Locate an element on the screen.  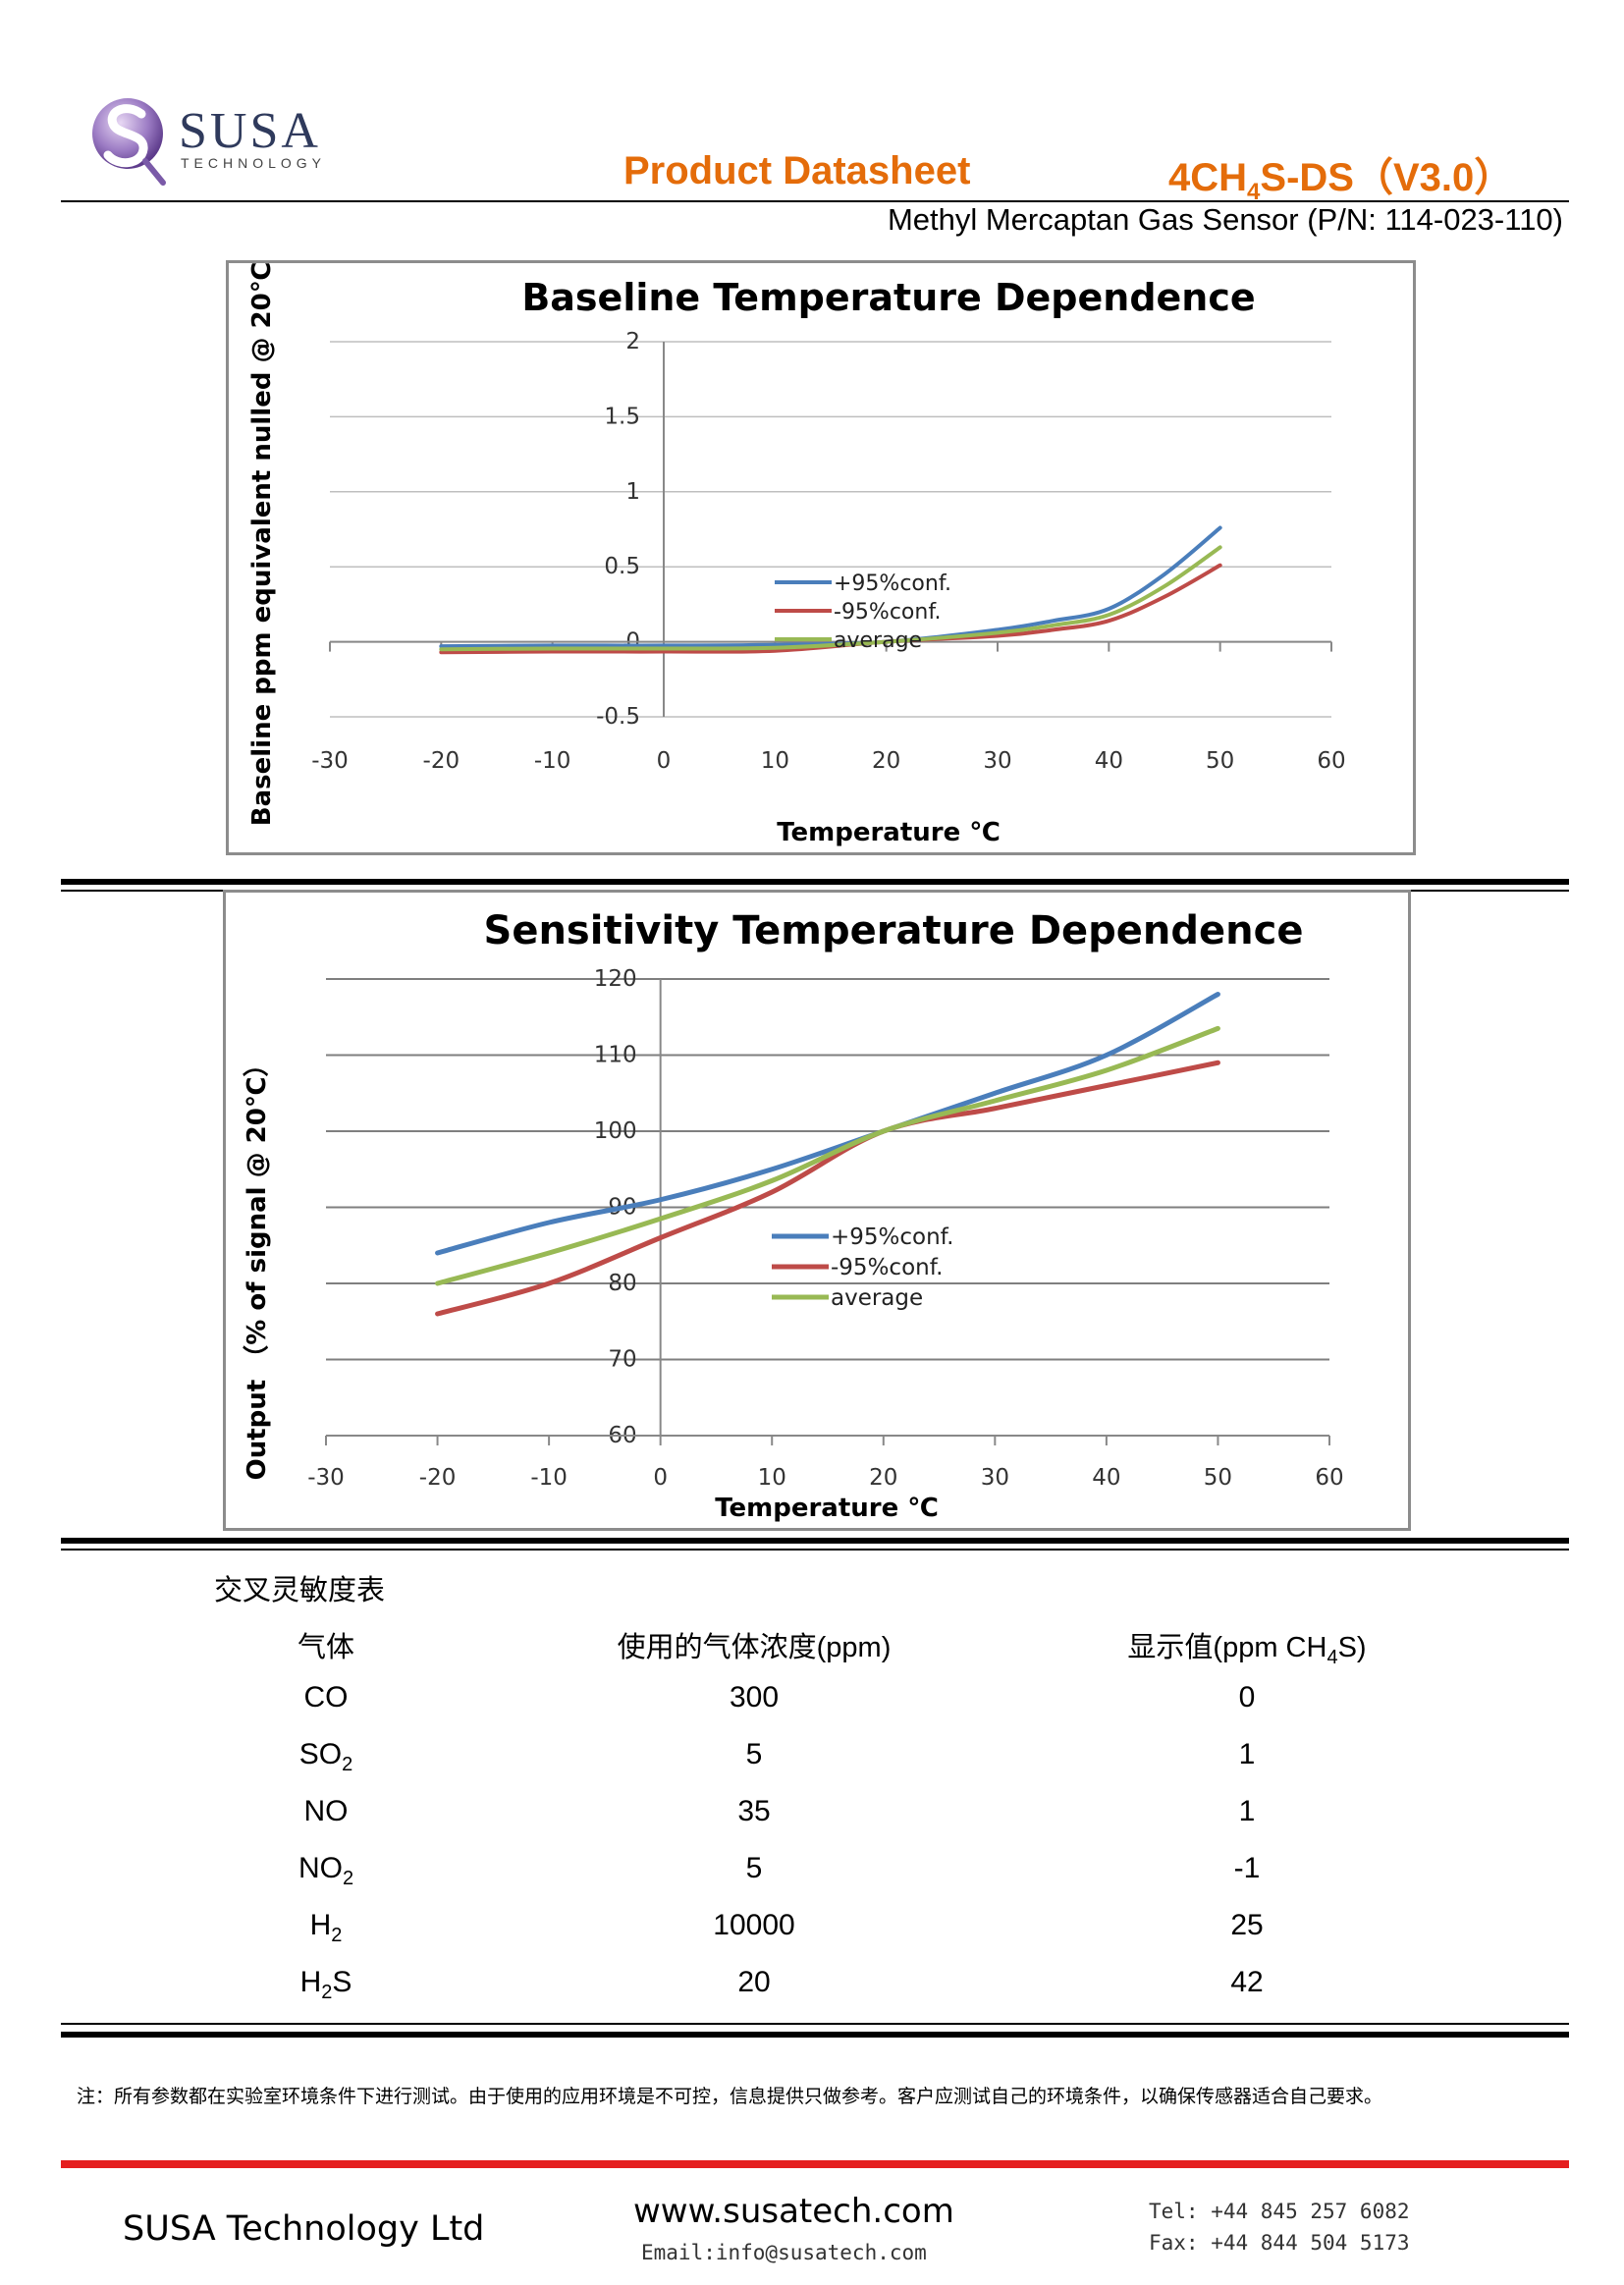
column-header-concentration: 使用的气体浓度(ppm) is located at coordinates (754, 1647).